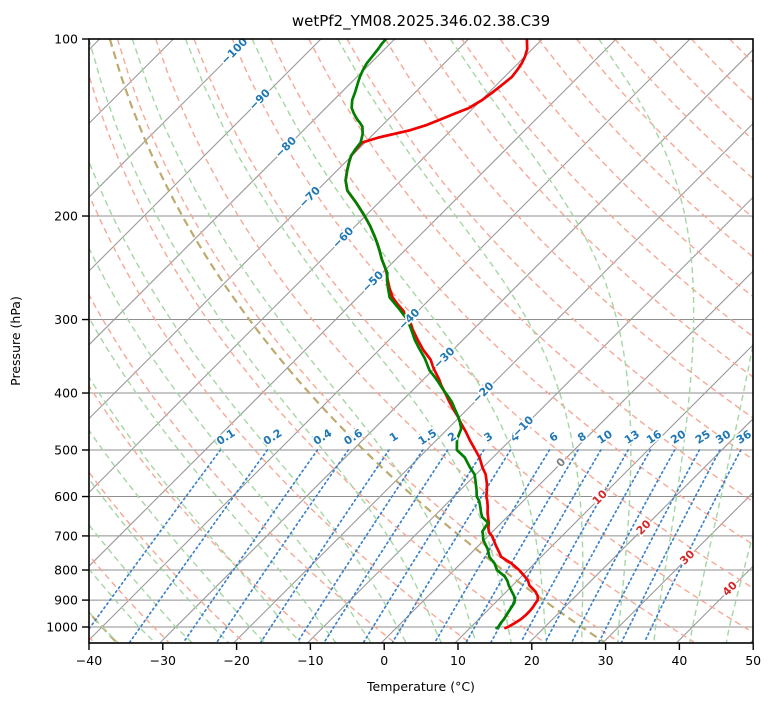 The height and width of the screenshot is (708, 775). I want to click on mixing-ratio-label: 0.1, so click(225, 437).